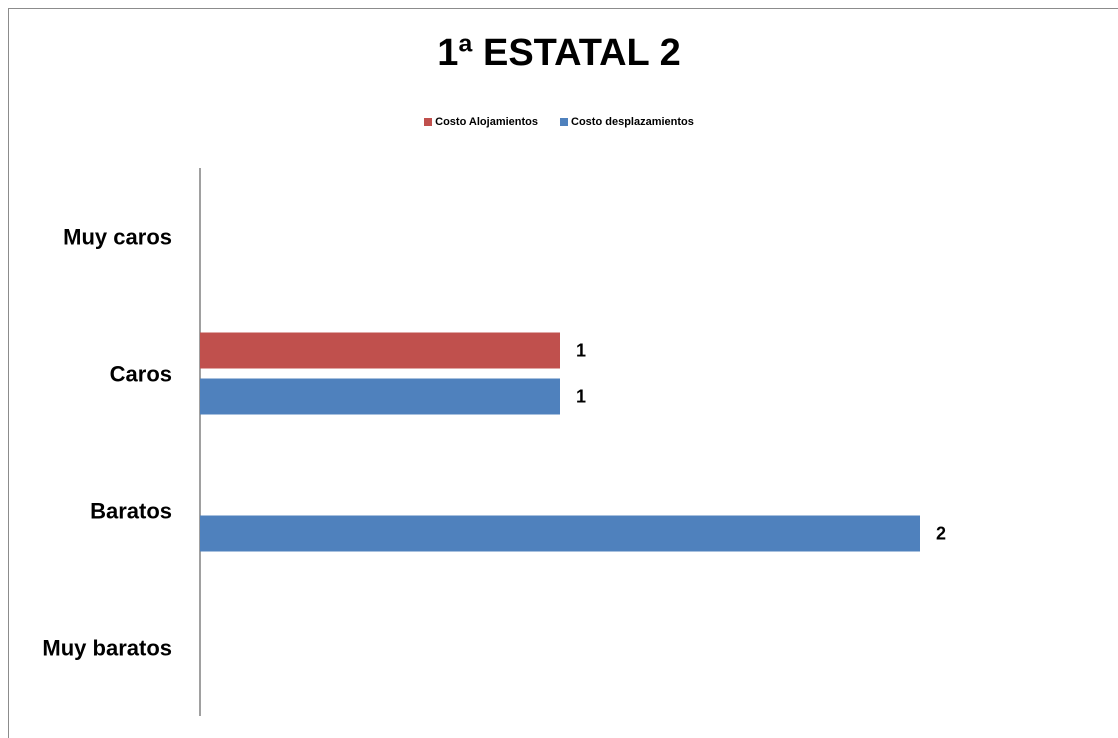 The height and width of the screenshot is (738, 1118). Describe the element at coordinates (564, 122) in the screenshot. I see `legend-swatch-desplazamientos` at that location.